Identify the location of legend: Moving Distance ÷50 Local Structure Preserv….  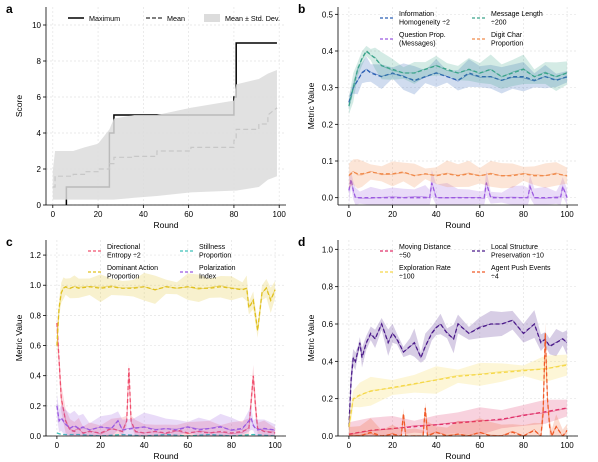
(465, 262).